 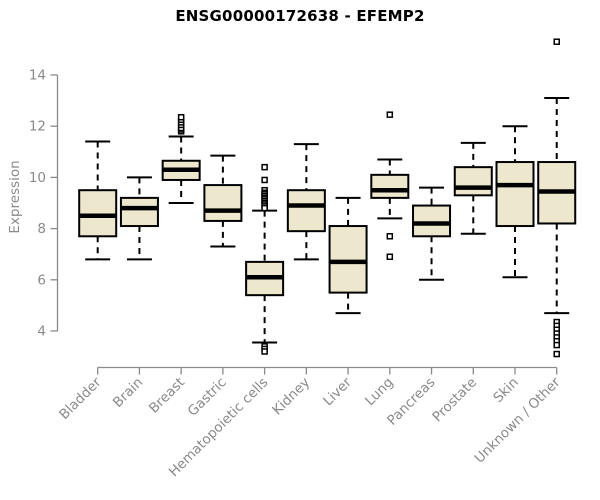 What do you see at coordinates (41, 332) in the screenshot?
I see `y-tick-label: 4` at bounding box center [41, 332].